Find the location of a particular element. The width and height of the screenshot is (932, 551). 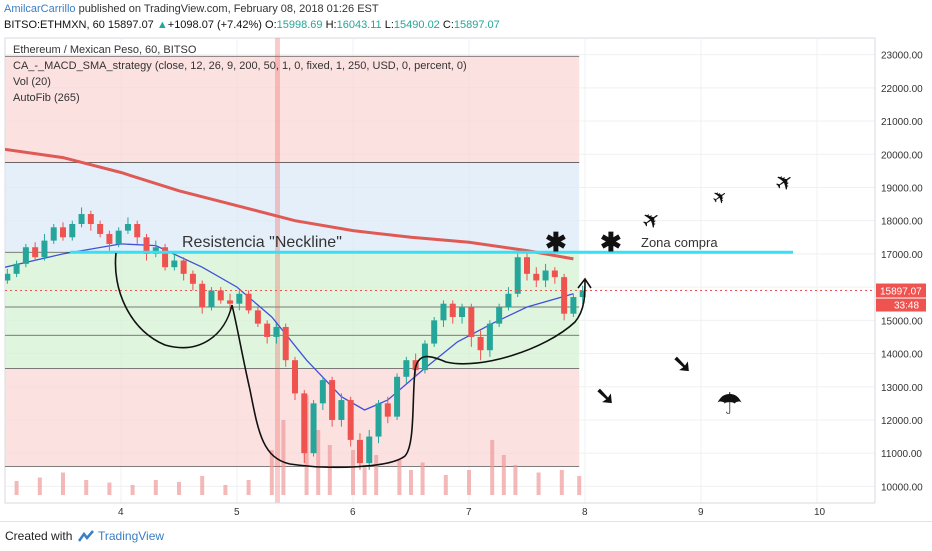

x-tick-label: 8 is located at coordinates (585, 512).